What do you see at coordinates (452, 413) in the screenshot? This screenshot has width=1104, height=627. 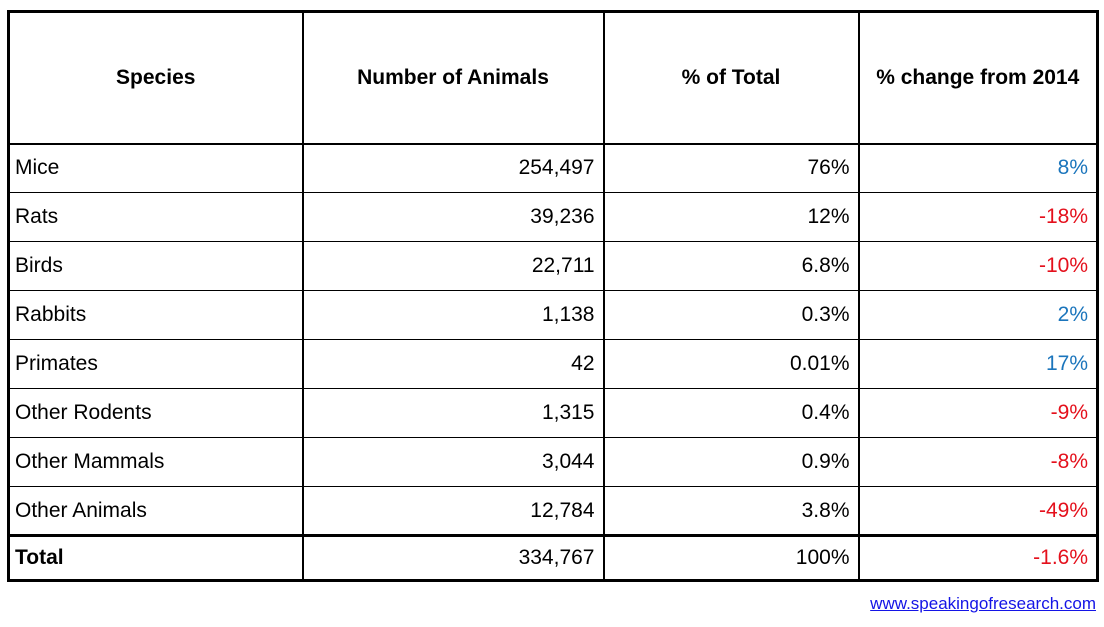 I see `number-cell: 1,315` at bounding box center [452, 413].